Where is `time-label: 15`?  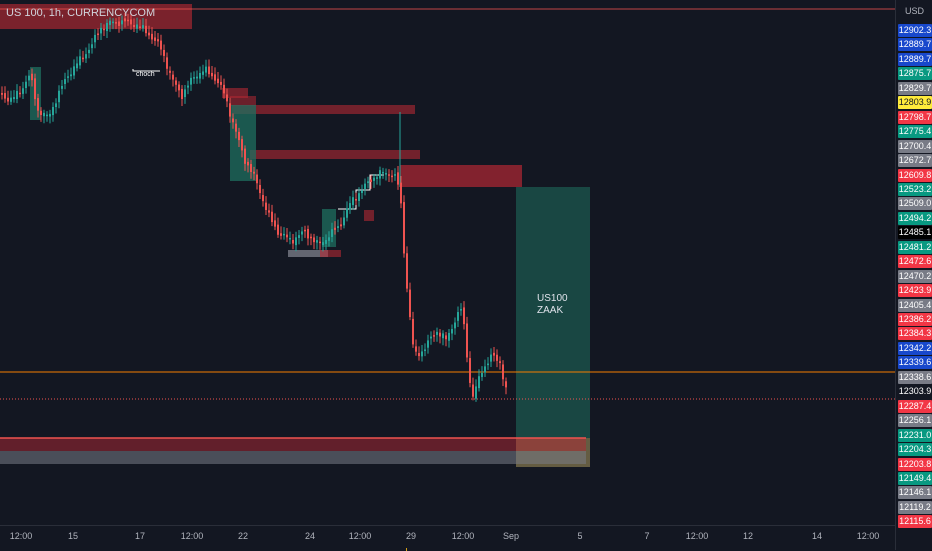
time-label: 15 is located at coordinates (73, 536).